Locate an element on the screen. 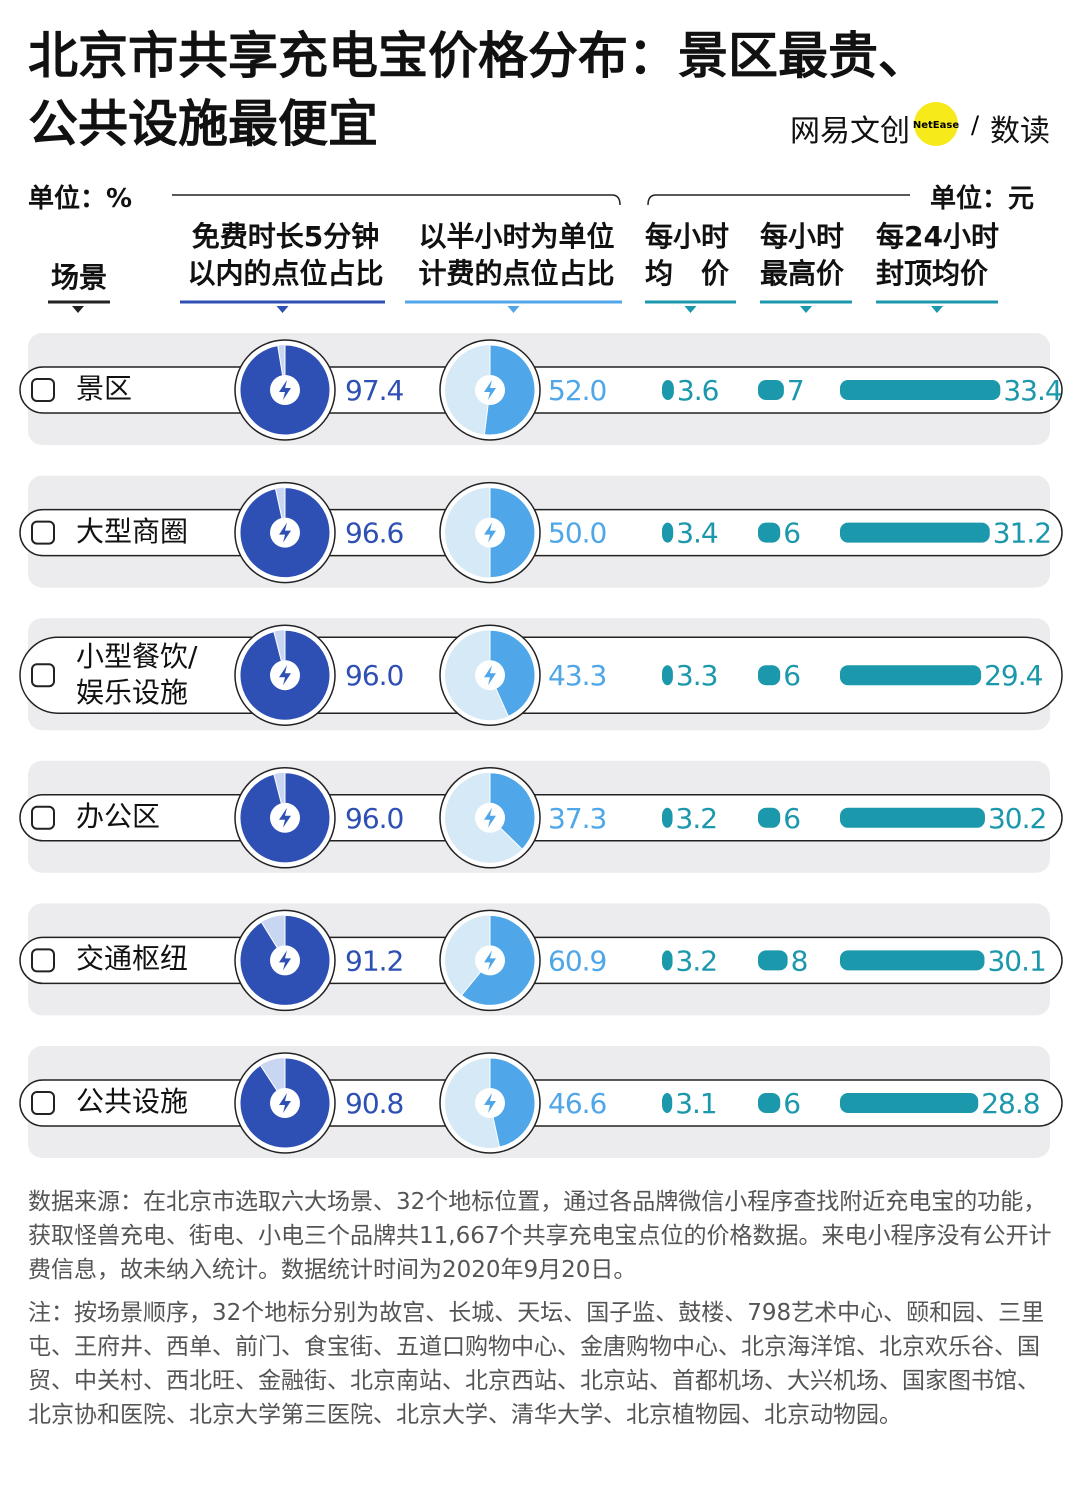 This screenshot has width=1080, height=1490. category-label: 大型商圈 is located at coordinates (132, 531).